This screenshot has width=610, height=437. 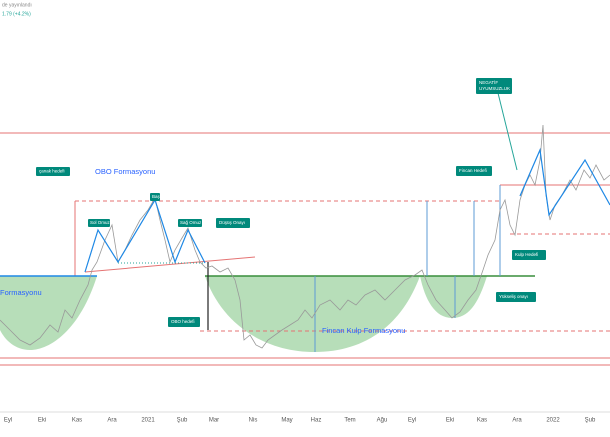 What do you see at coordinates (16, 14) in the screenshot?
I see `price-change: 1.79 (+4.2%)` at bounding box center [16, 14].